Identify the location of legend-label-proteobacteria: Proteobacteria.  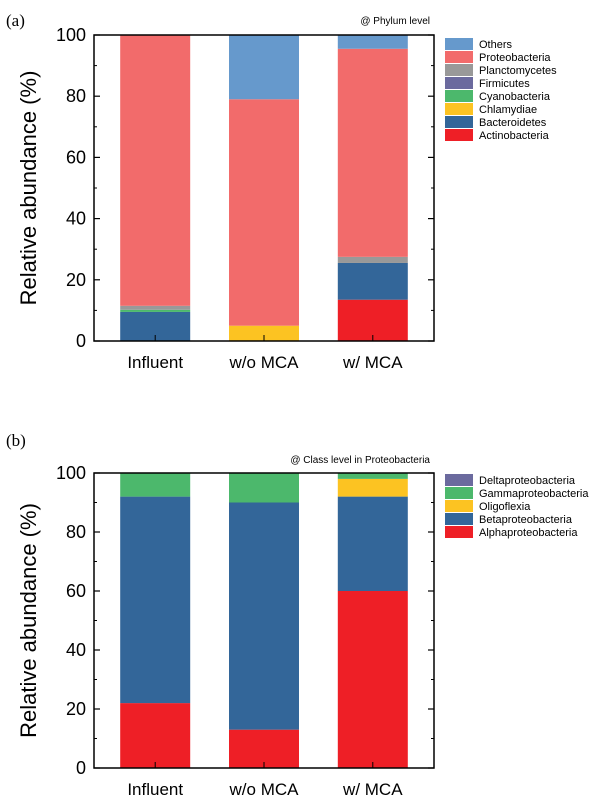
(515, 58).